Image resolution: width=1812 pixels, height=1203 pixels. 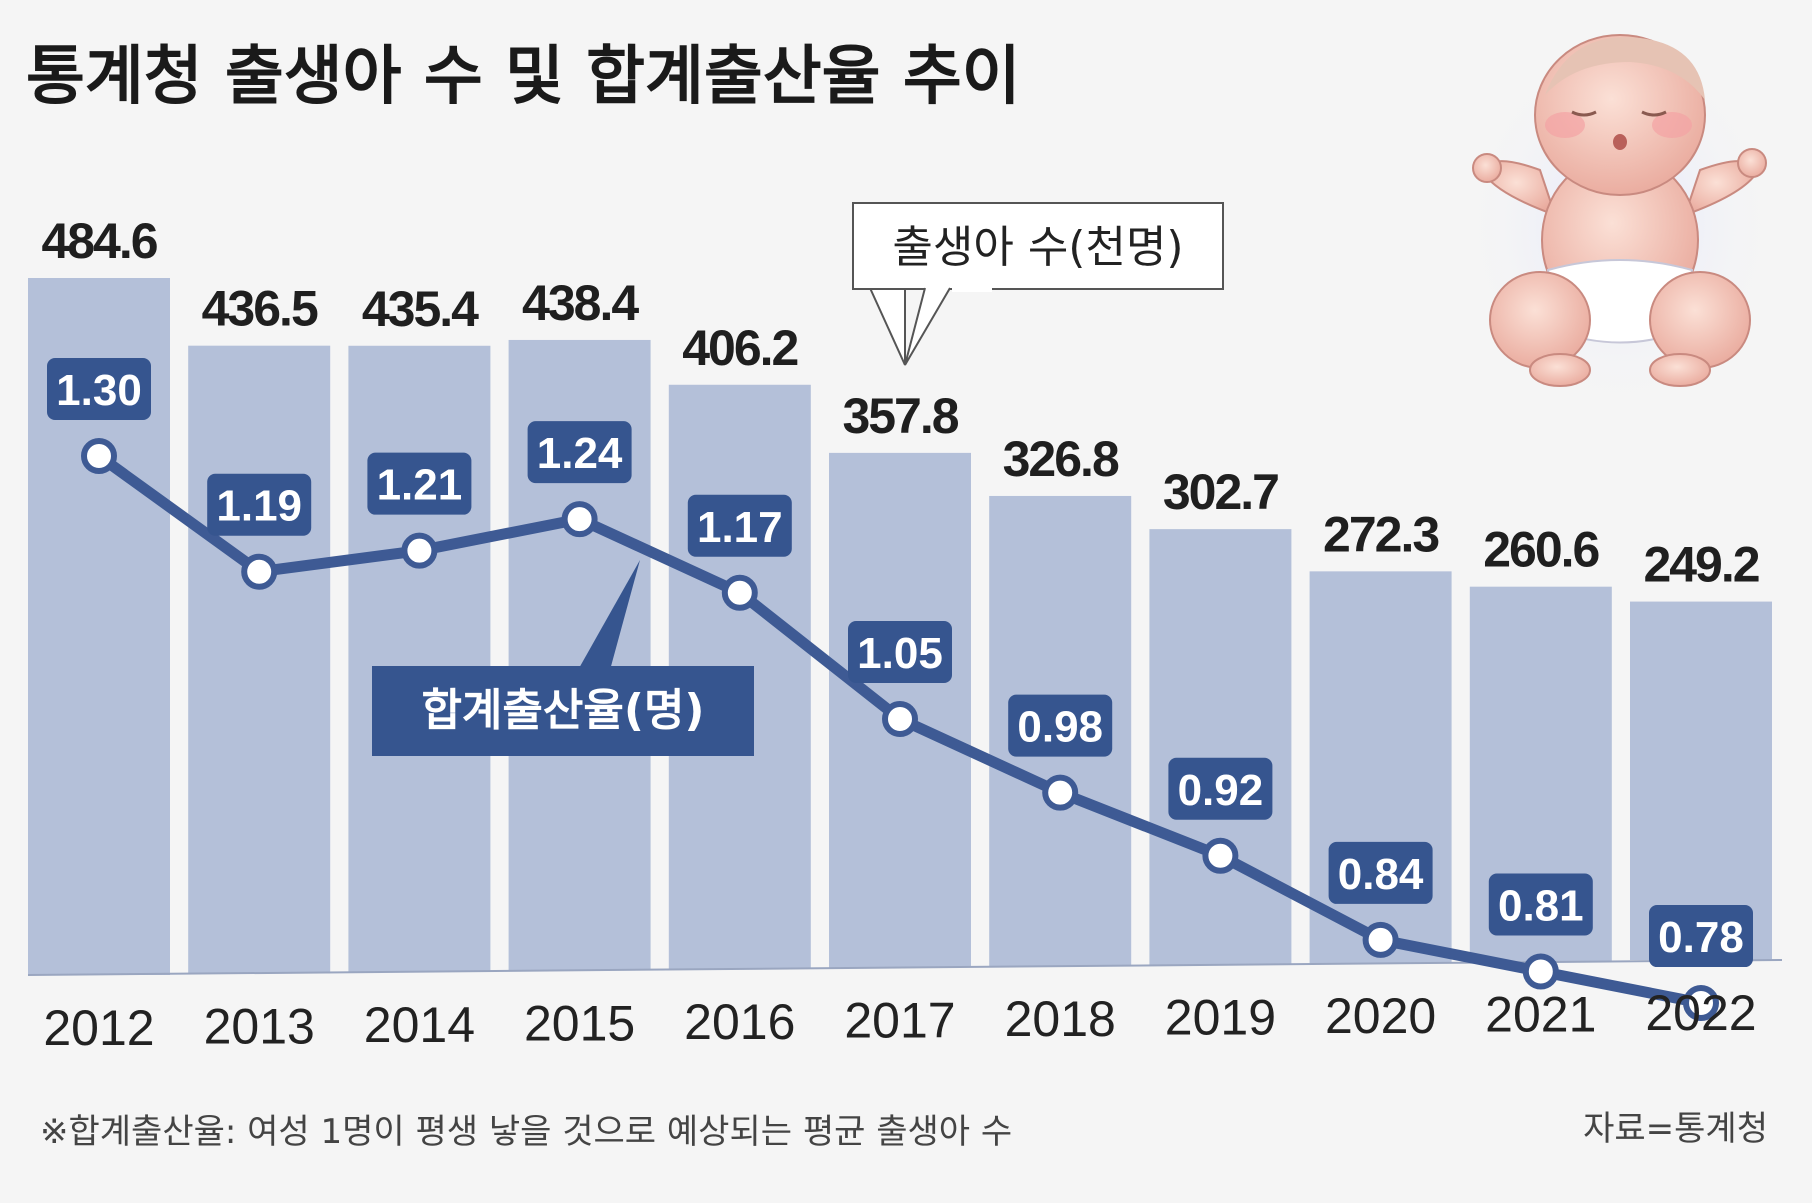 I want to click on rate-point-2016, so click(x=739, y=592).